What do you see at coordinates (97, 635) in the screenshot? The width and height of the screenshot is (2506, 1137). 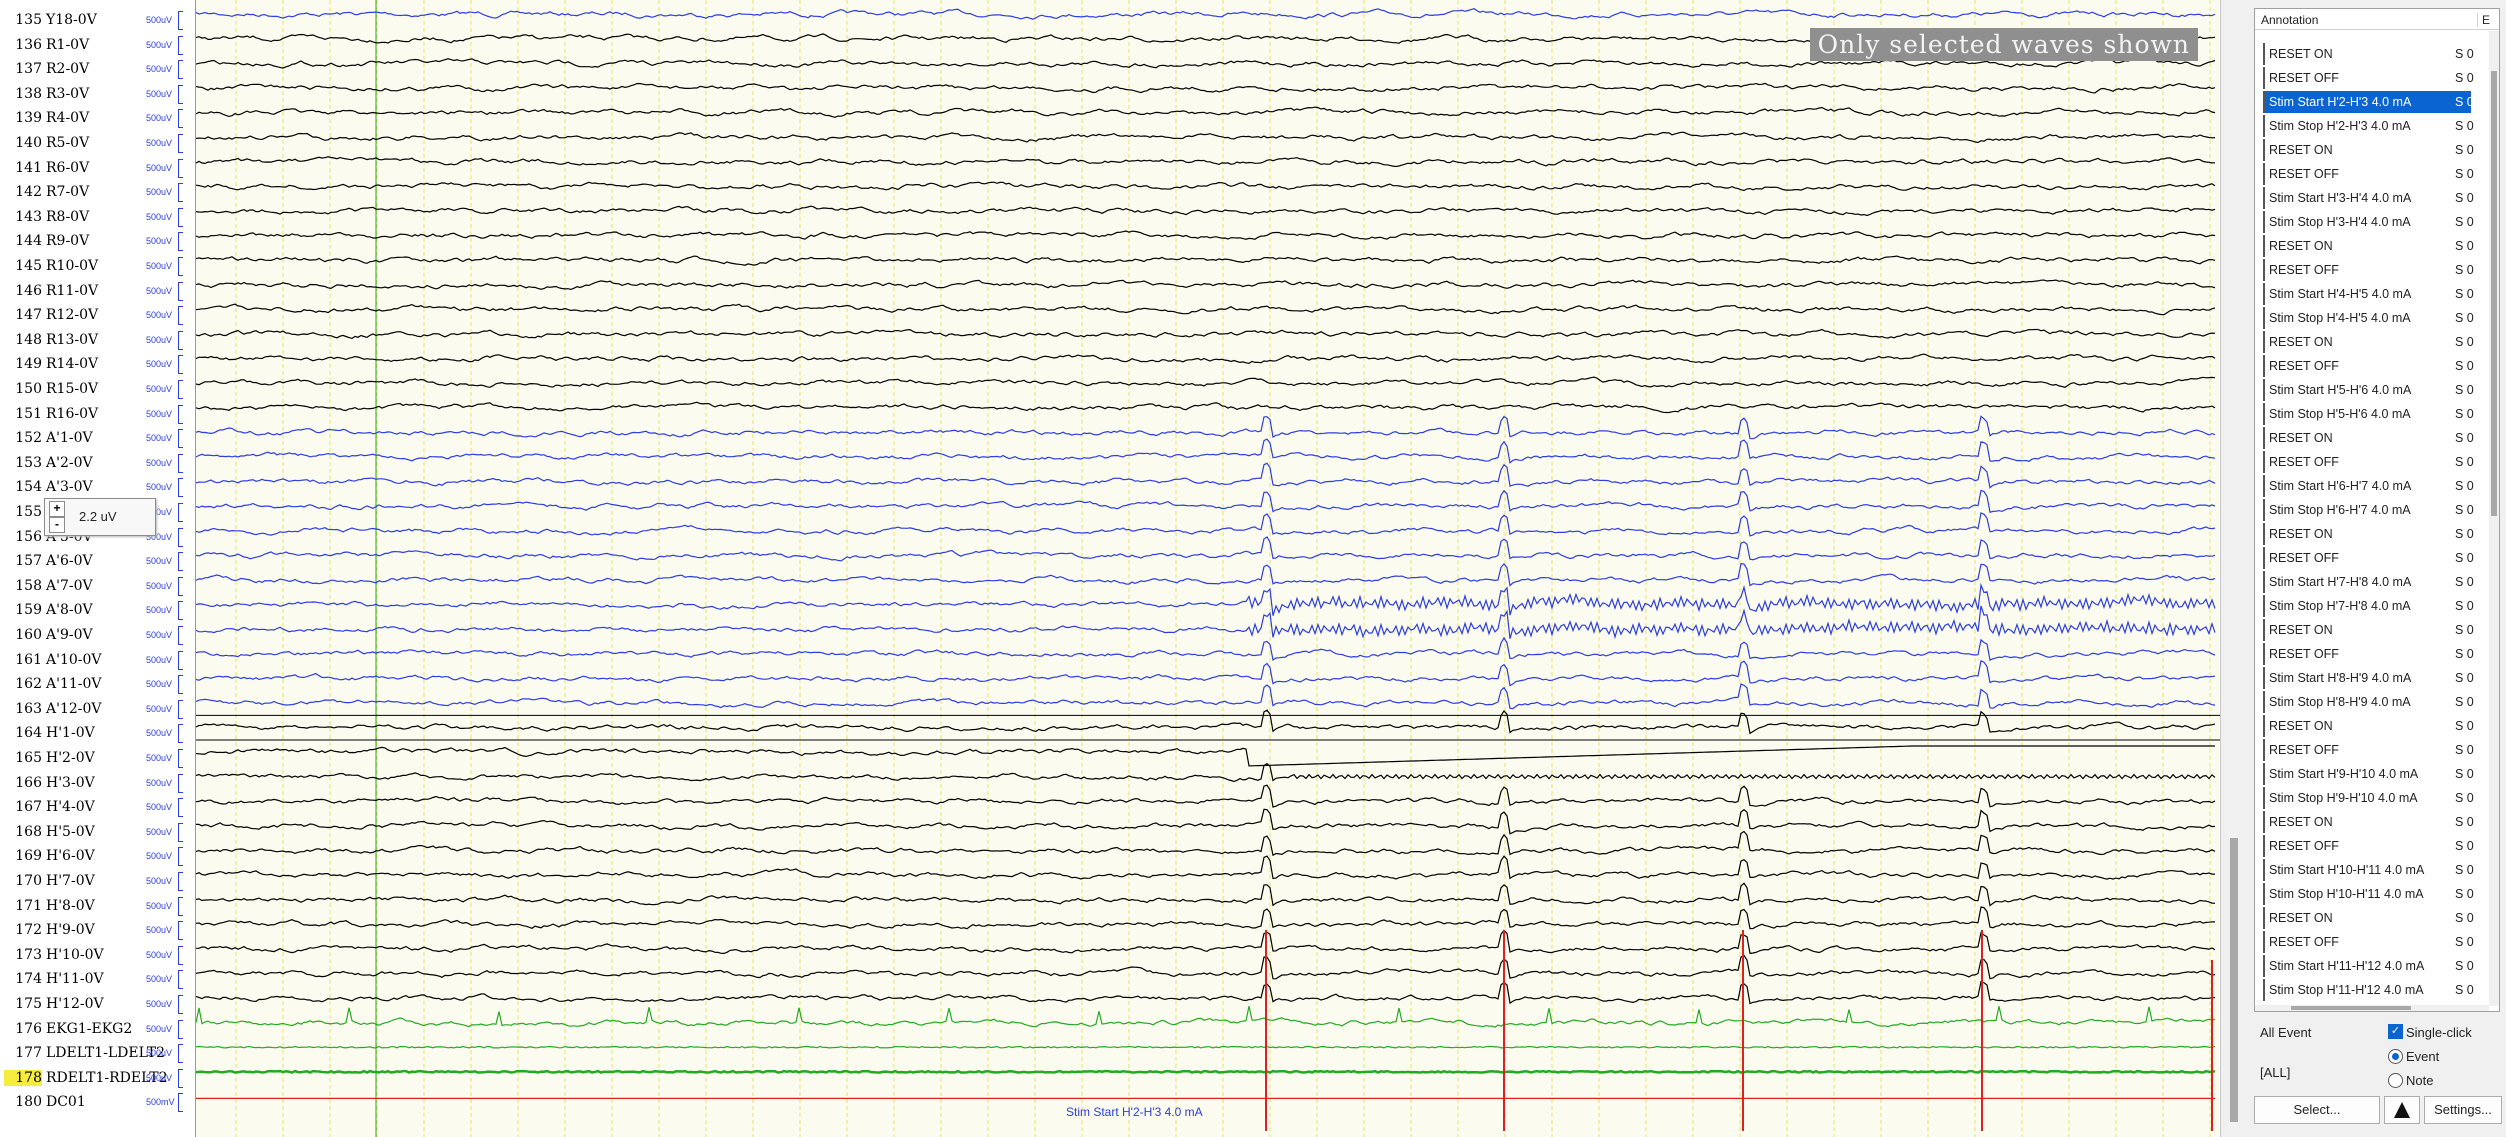 I see `channel-row: 160 A'9-0V 500uV` at bounding box center [97, 635].